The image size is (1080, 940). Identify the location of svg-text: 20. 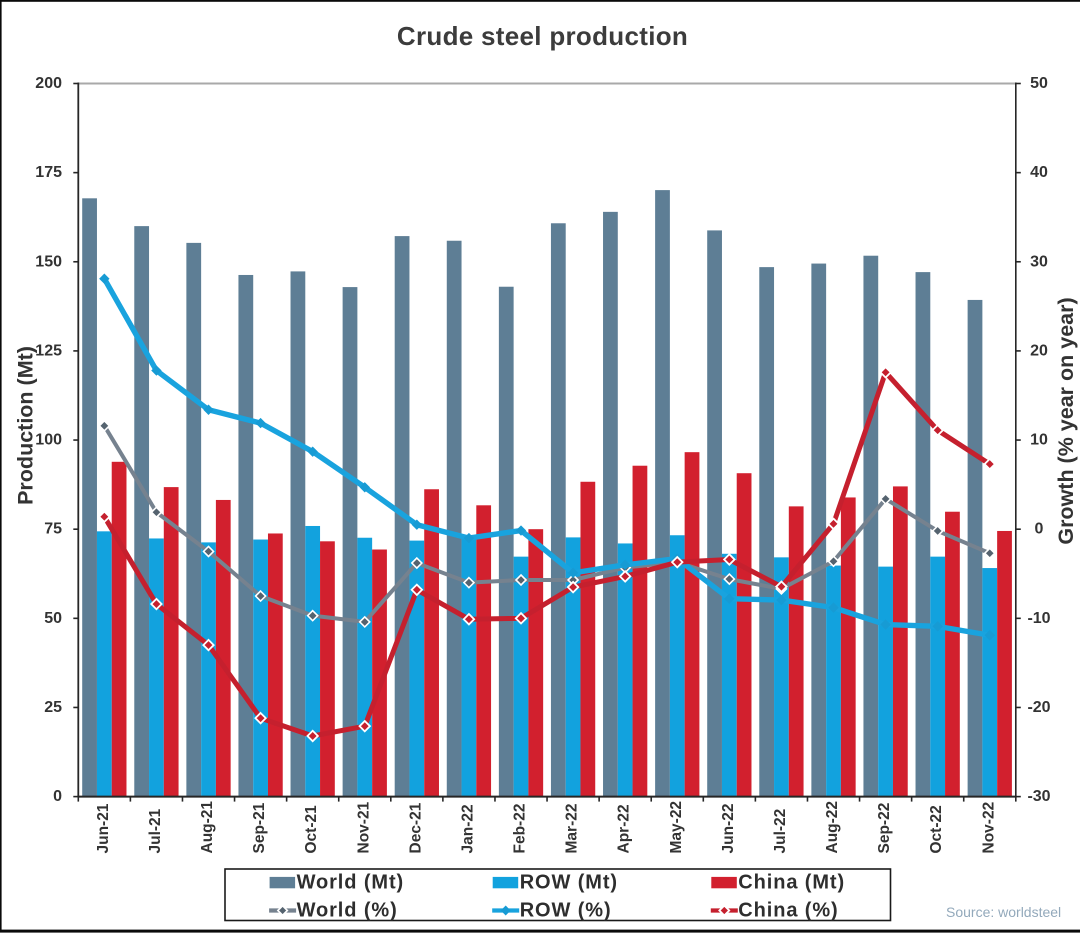
(1039, 350).